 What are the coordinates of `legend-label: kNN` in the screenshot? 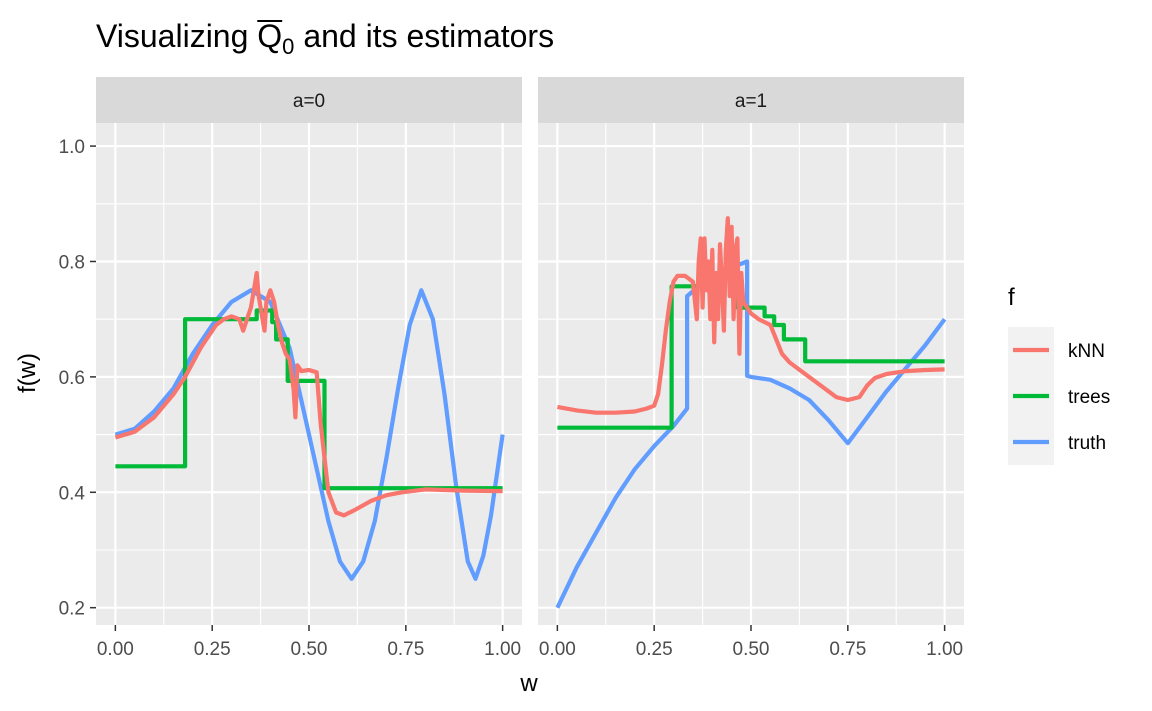 It's located at (1086, 351).